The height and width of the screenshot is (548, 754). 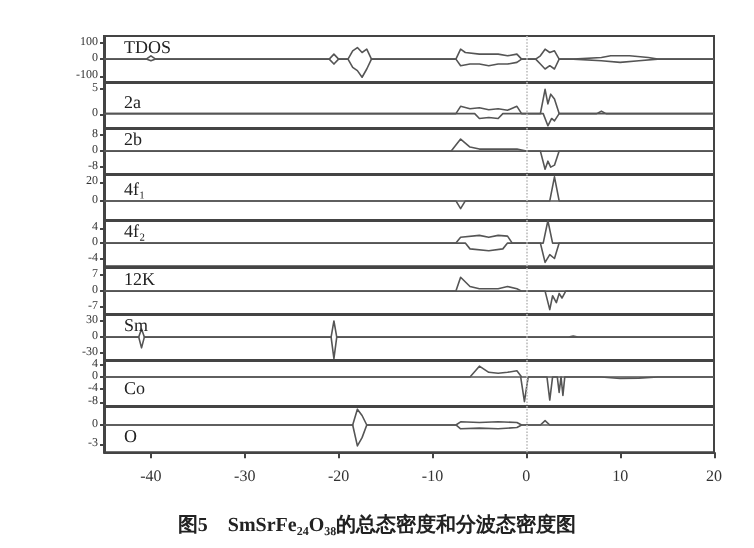 I want to click on chart-title: 12K, so click(x=140, y=278).